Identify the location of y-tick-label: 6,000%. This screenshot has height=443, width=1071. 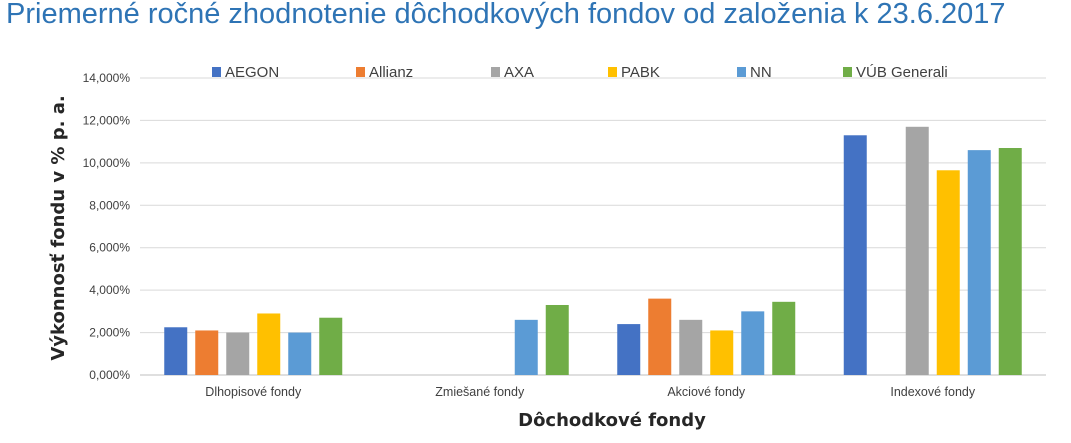
(109, 248).